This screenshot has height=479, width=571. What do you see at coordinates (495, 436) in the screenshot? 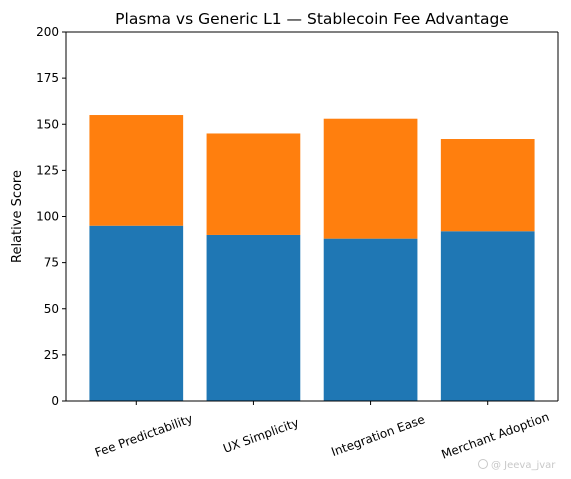
I see `x-tick-label-merchant-adoption: Merchant Adoption` at bounding box center [495, 436].